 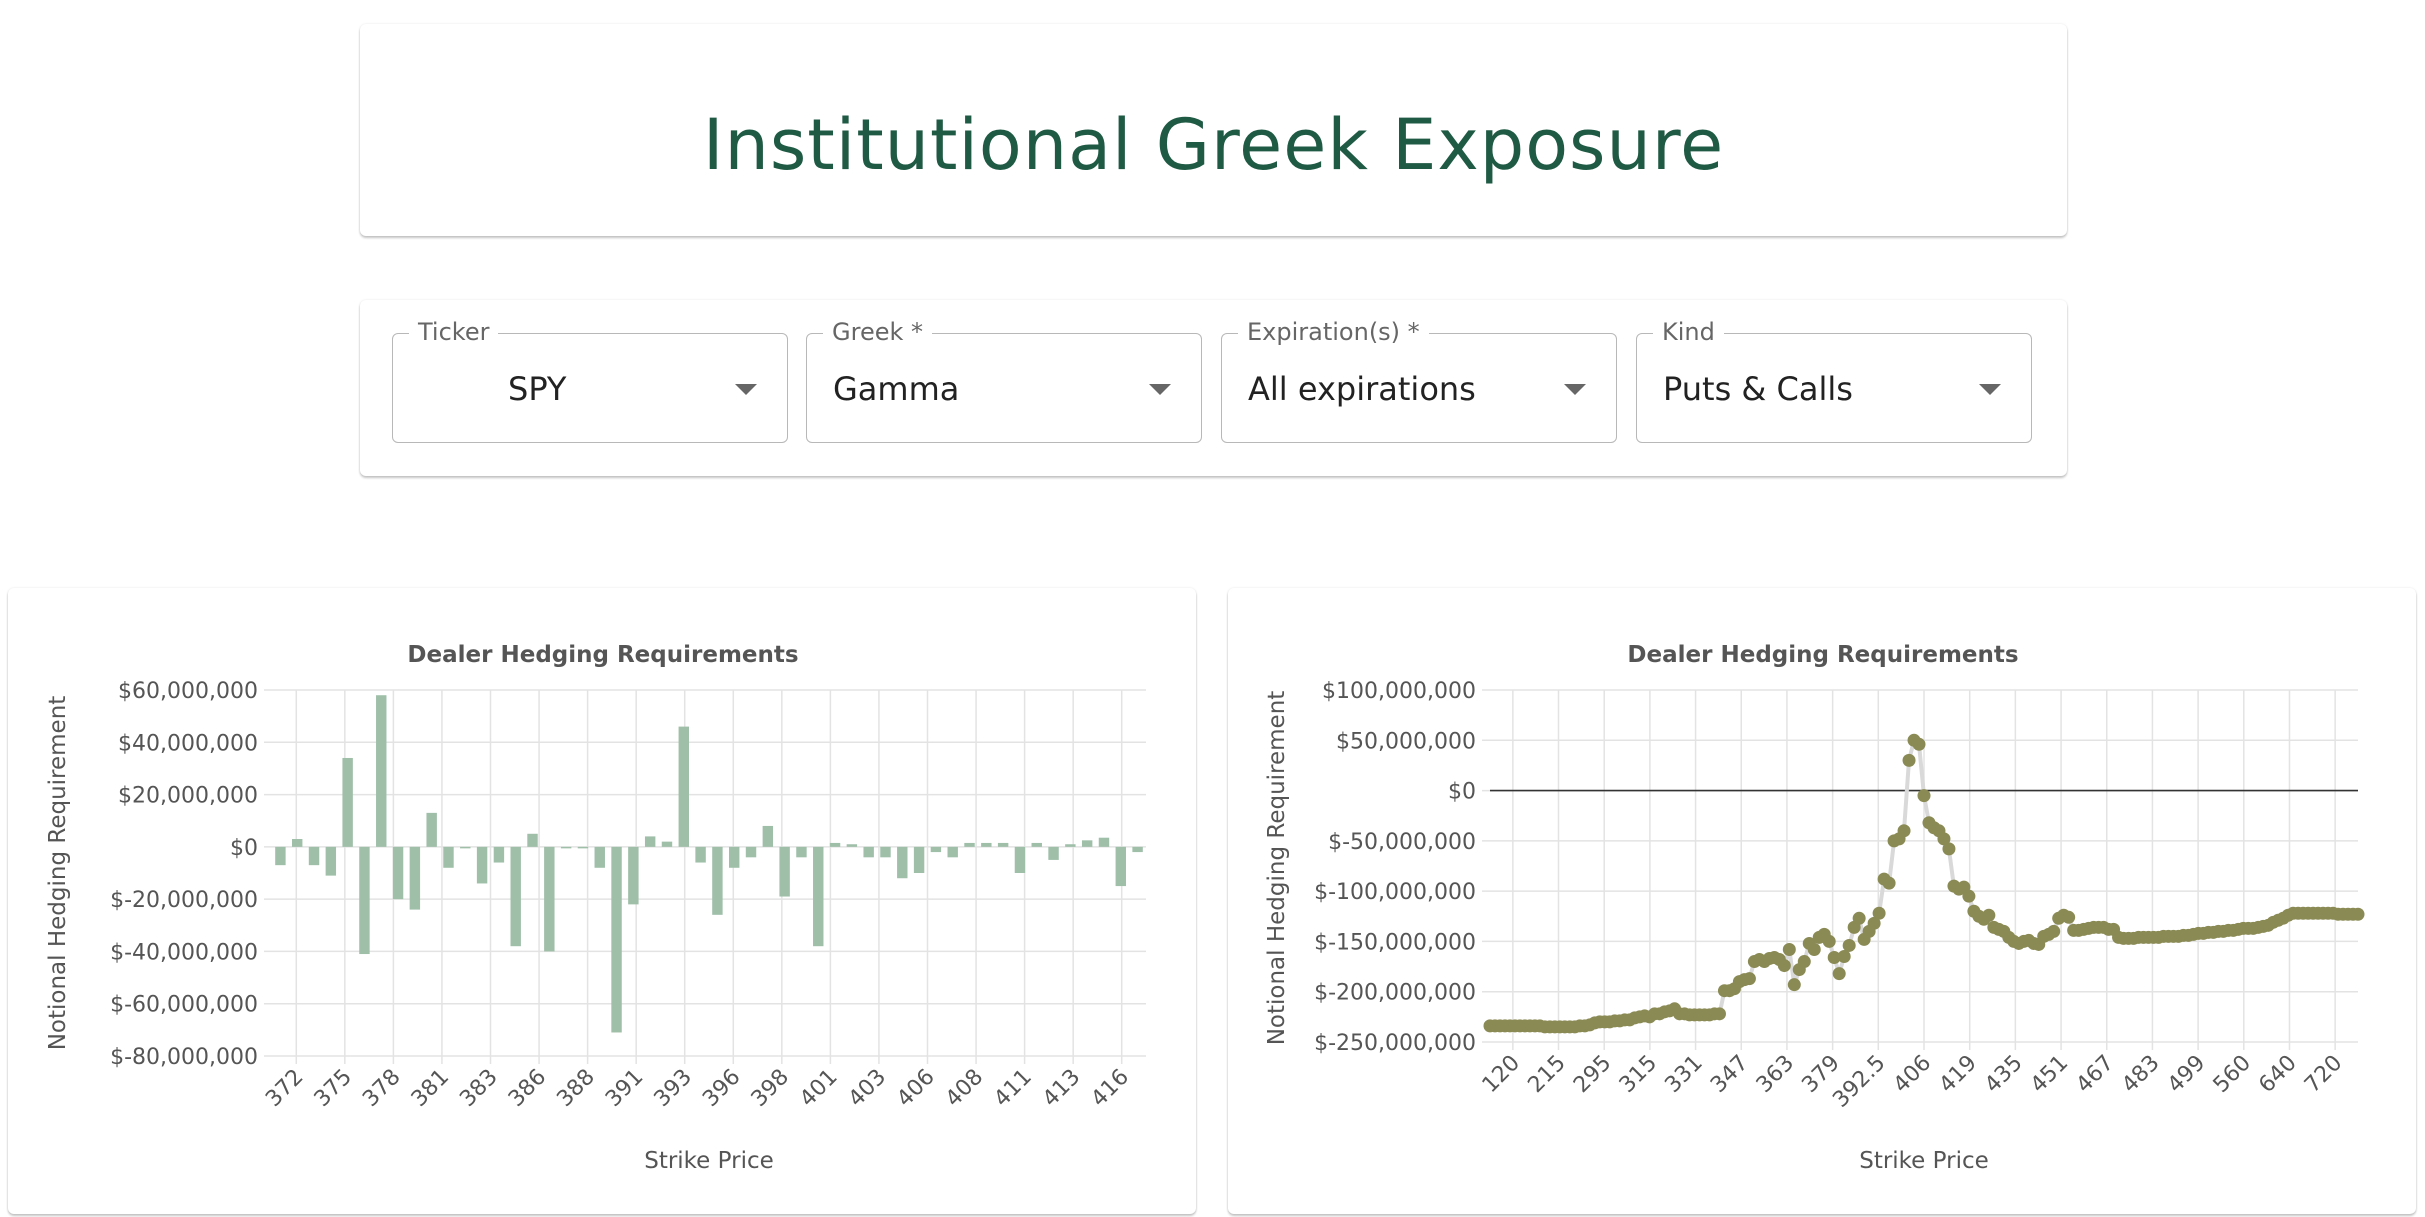 I want to click on y-tick-label: $50,000,000, so click(x=1406, y=741).